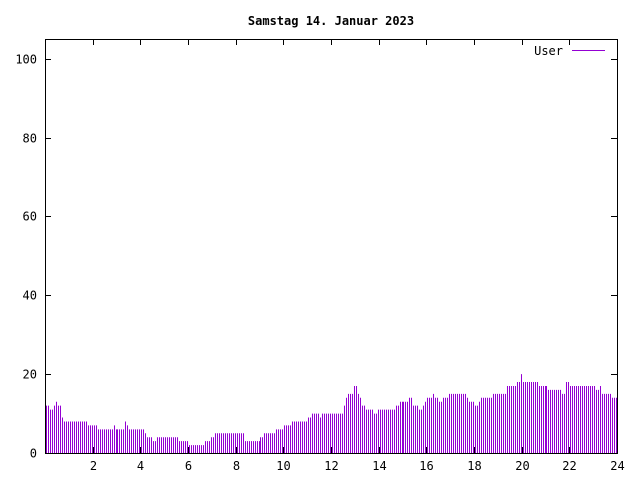 The width and height of the screenshot is (640, 480). Describe the element at coordinates (236, 466) in the screenshot. I see `x-tick-label: 8` at that location.